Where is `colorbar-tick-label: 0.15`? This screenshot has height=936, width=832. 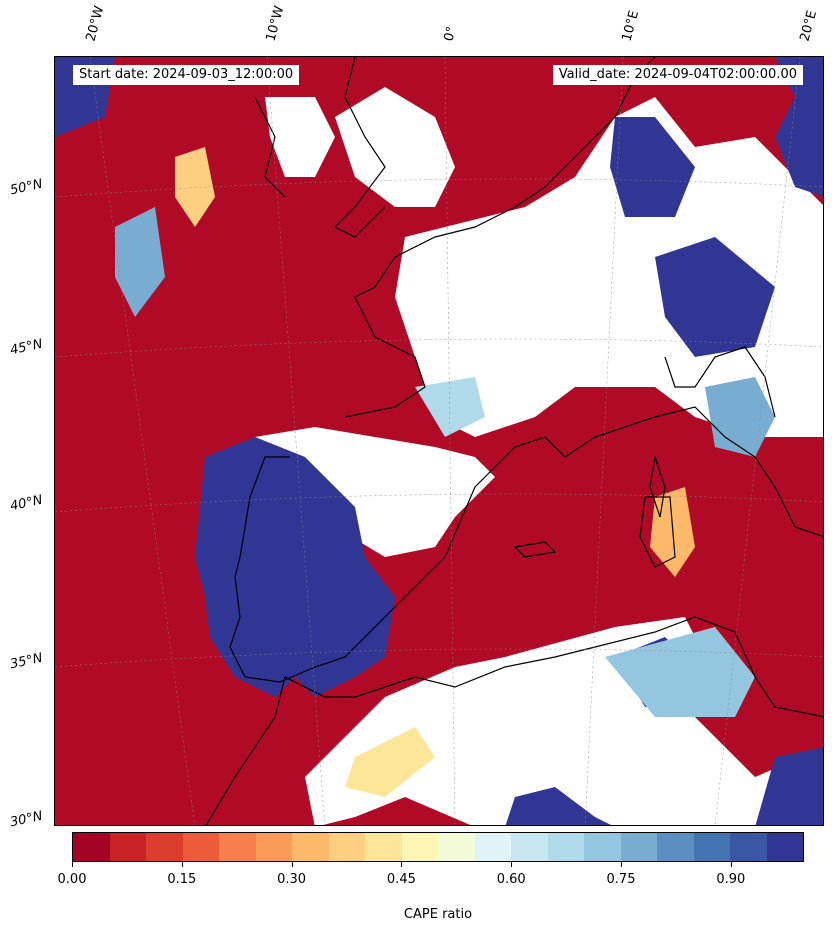
colorbar-tick-label: 0.15 is located at coordinates (182, 879).